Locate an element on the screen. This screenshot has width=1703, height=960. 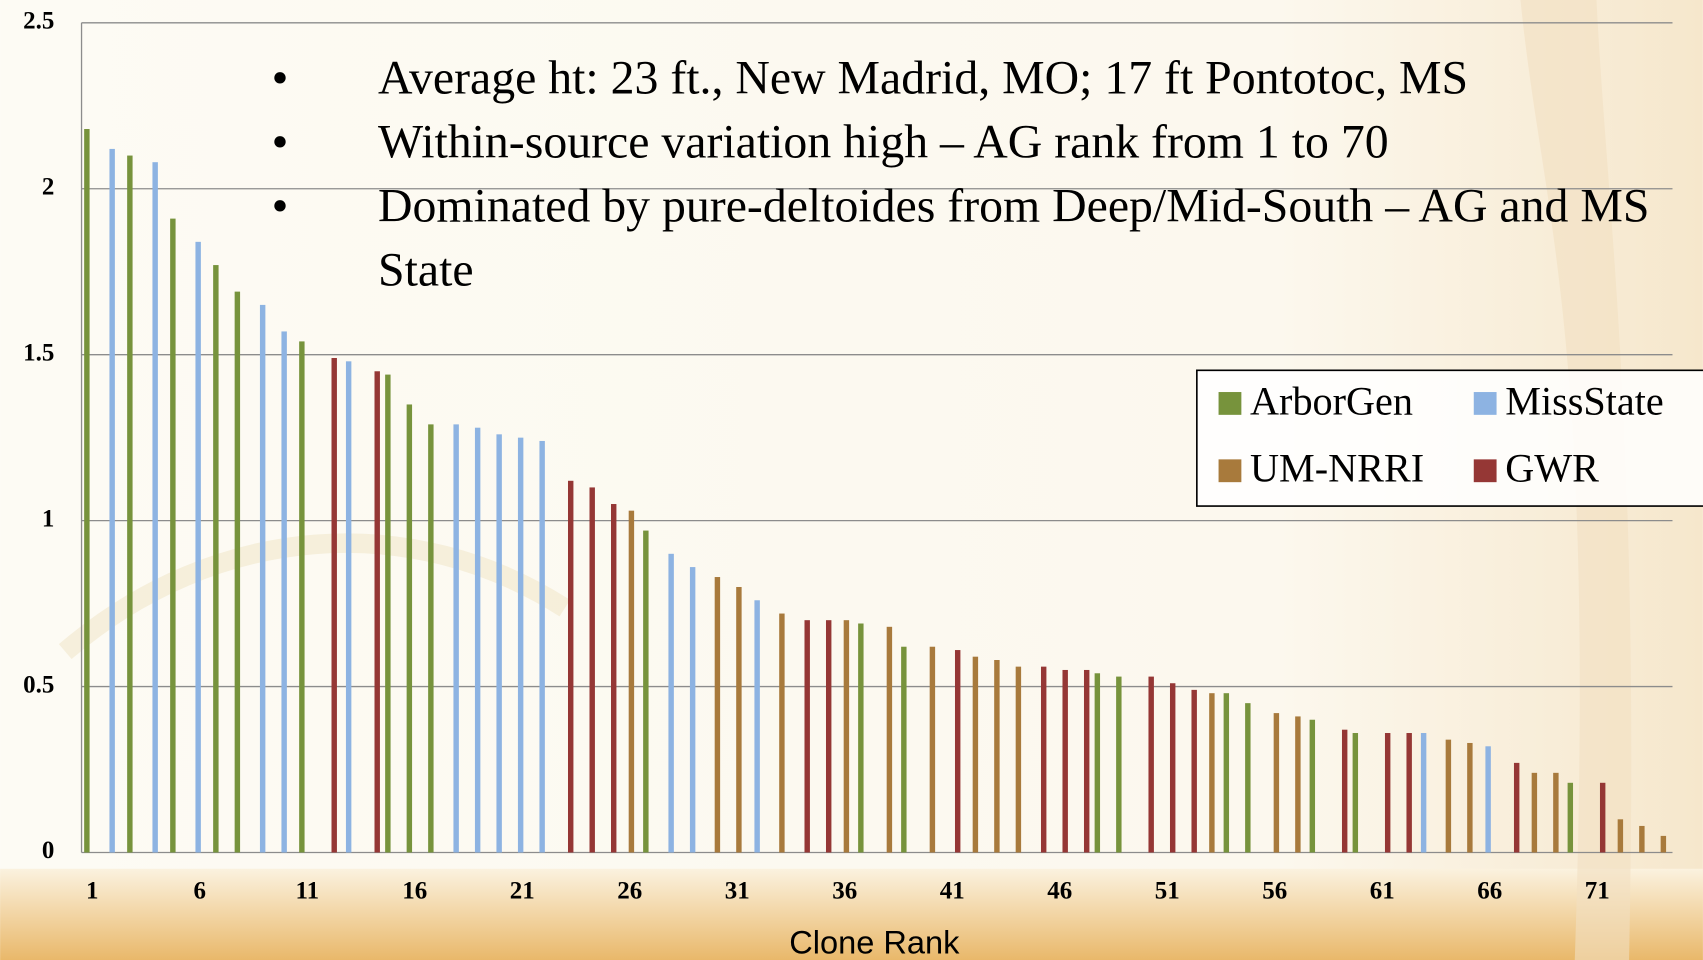
x-tick-label: 61 is located at coordinates (1382, 890).